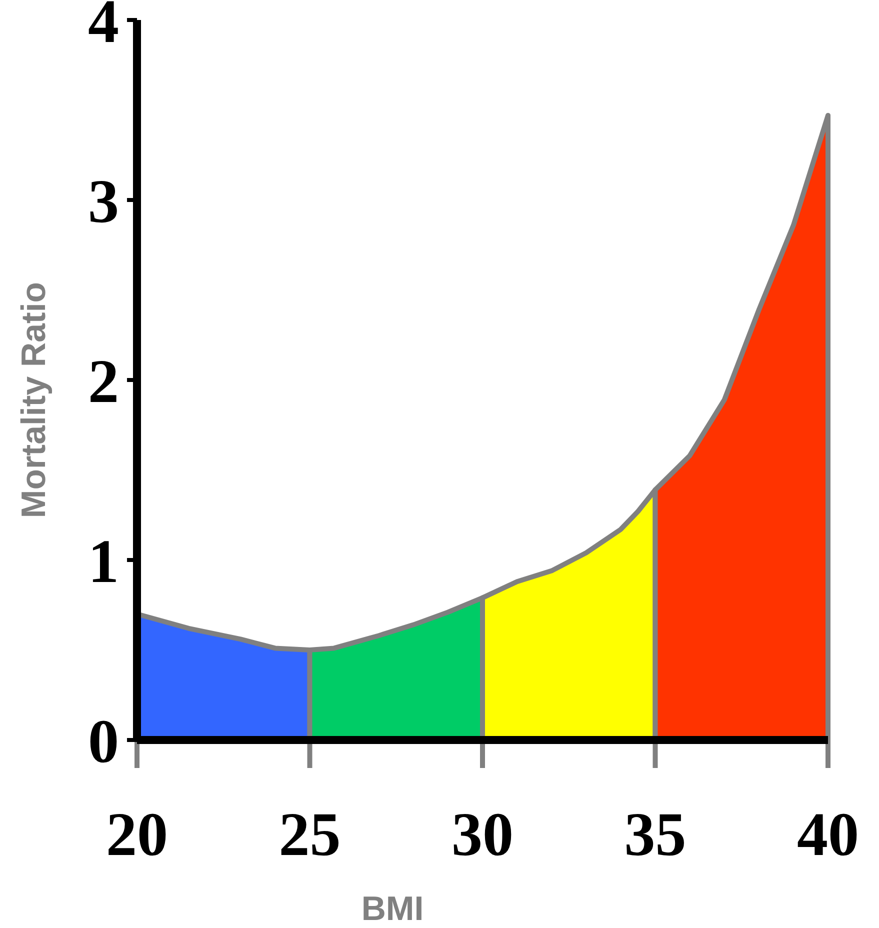 Image resolution: width=879 pixels, height=928 pixels. Describe the element at coordinates (103, 742) in the screenshot. I see `y-tick-label: 0` at that location.